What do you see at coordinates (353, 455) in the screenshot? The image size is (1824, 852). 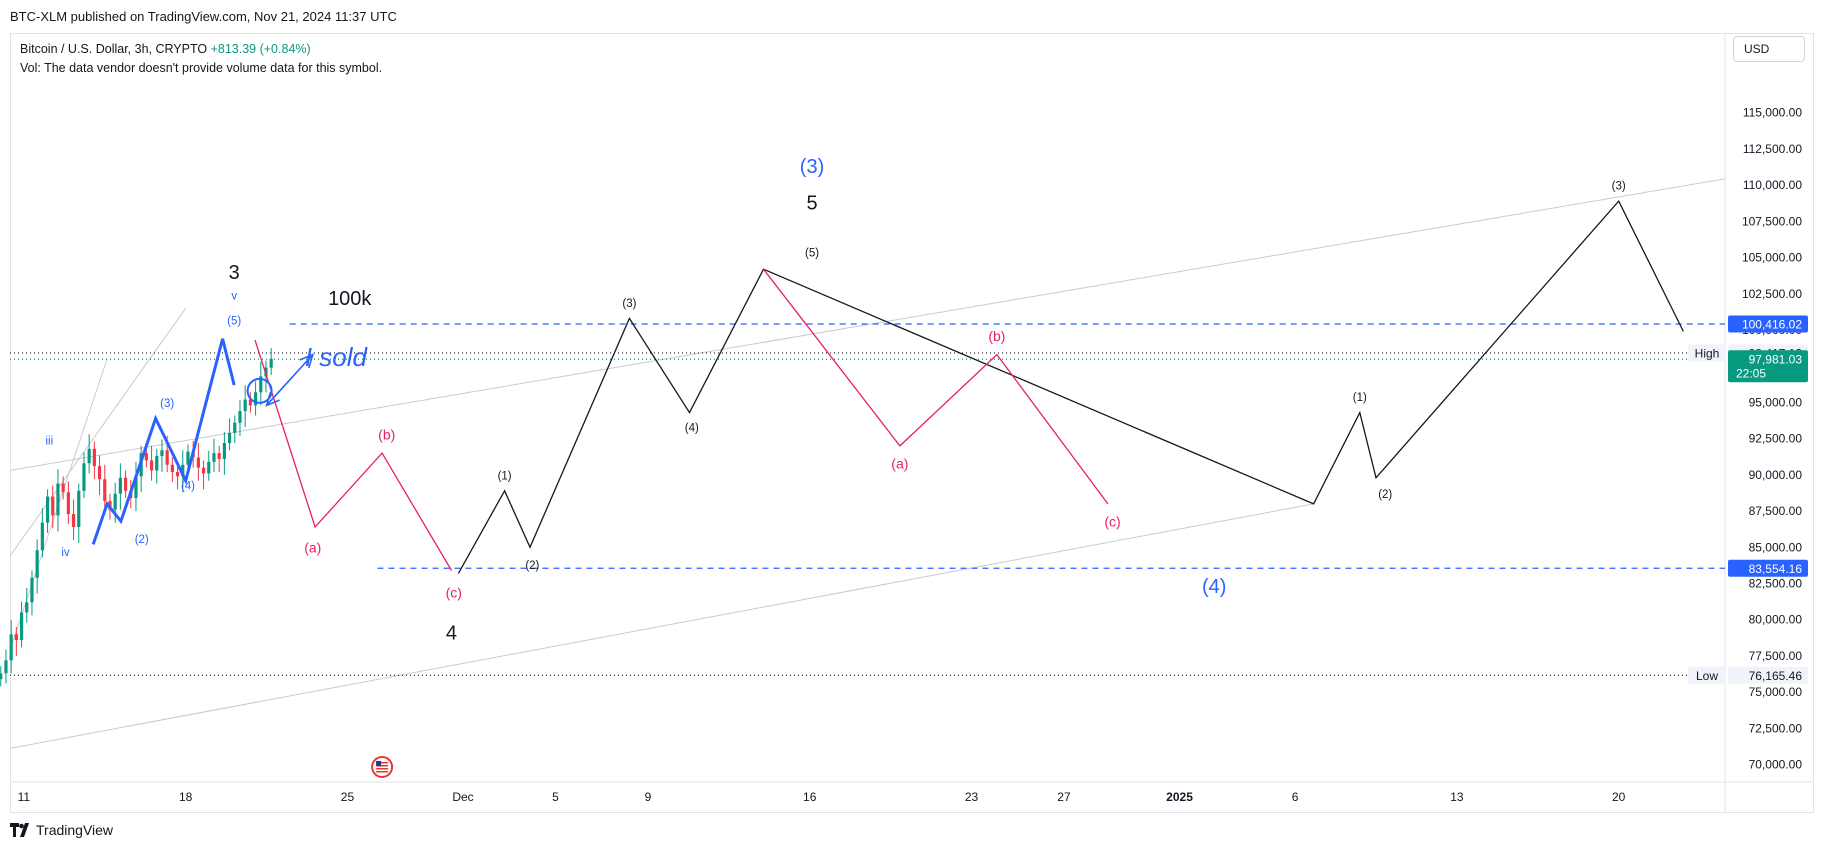 I see `pink-wave-line` at bounding box center [353, 455].